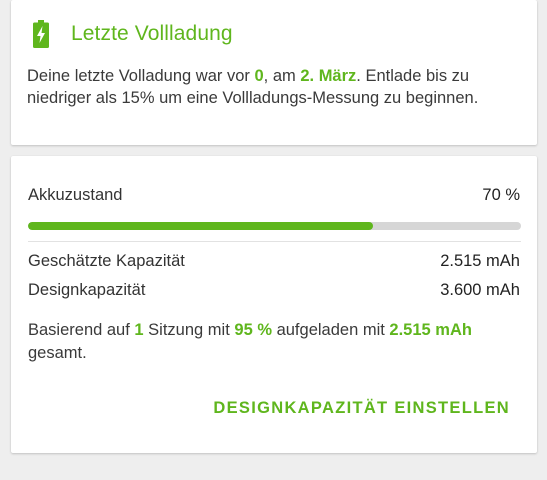 The height and width of the screenshot is (480, 547). I want to click on design-capacity-value: 3.600 mAh, so click(480, 289).